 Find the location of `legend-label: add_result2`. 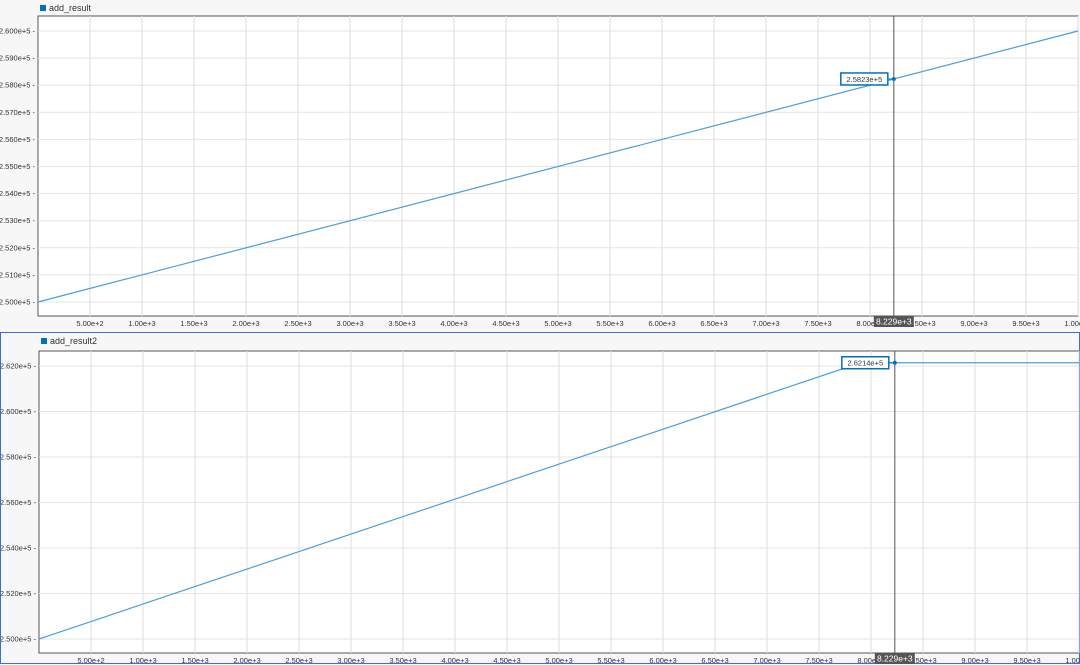

legend-label: add_result2 is located at coordinates (74, 341).